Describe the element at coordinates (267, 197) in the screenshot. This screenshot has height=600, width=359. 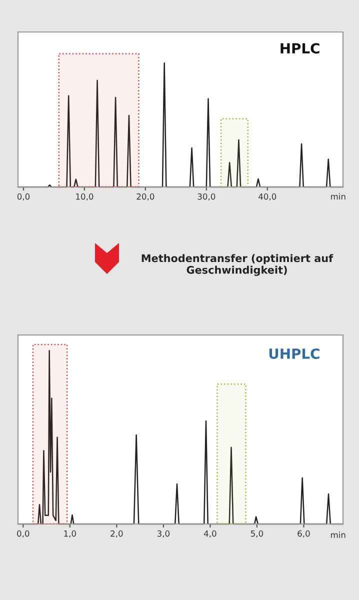
I see `x-tick-label: 40,0` at that location.